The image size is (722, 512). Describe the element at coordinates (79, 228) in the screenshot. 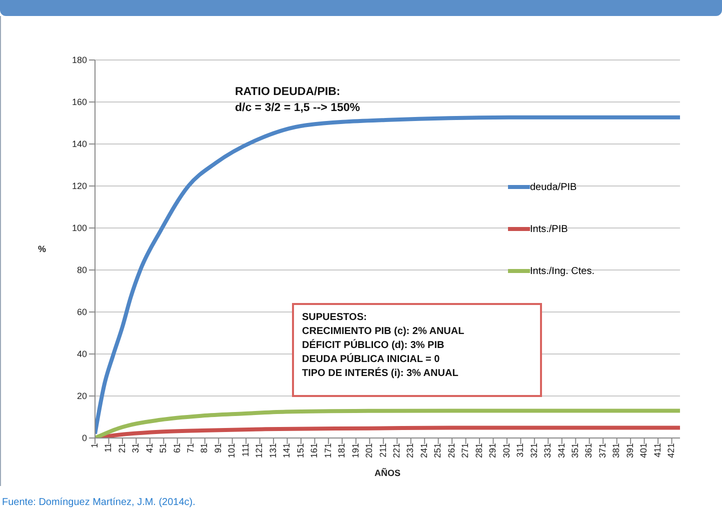

I see `y-tick-label: 100` at that location.